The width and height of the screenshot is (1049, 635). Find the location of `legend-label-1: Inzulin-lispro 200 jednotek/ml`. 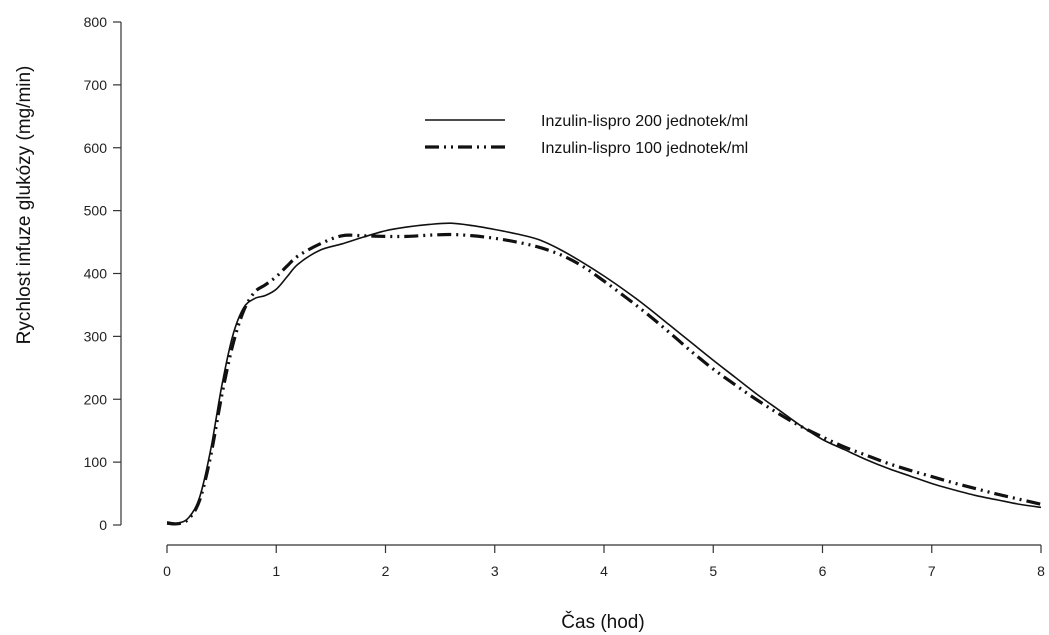

legend-label-1: Inzulin-lispro 200 jednotek/ml is located at coordinates (644, 121).